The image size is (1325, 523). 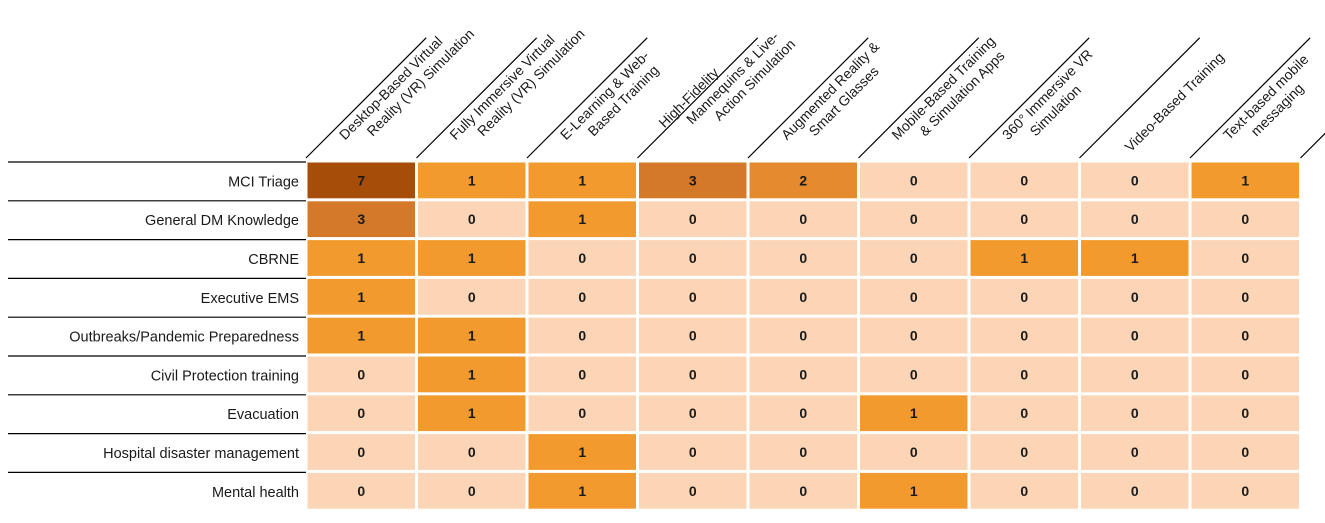 I want to click on heatmap-cell-r3-c8, so click(x=1135, y=258).